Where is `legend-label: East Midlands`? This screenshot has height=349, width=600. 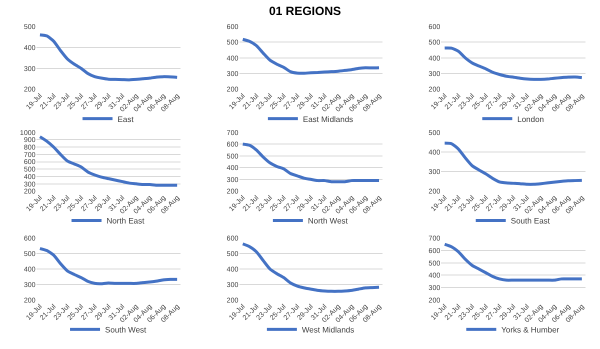
legend-label: East Midlands is located at coordinates (328, 119).